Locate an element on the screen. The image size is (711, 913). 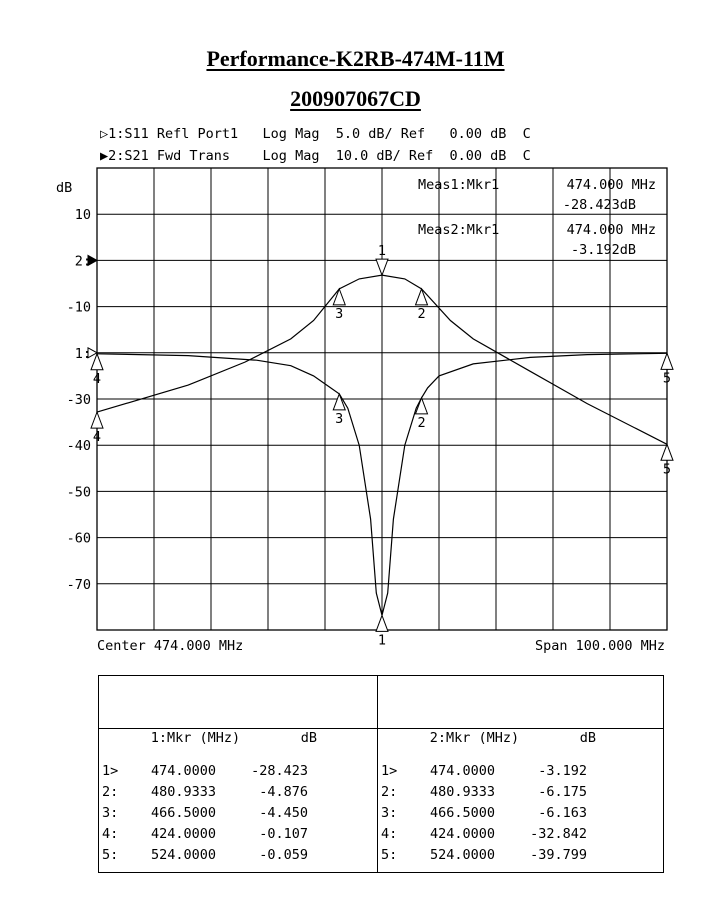
table-header: 1:Mkr (MHz) dB is located at coordinates (238, 727).